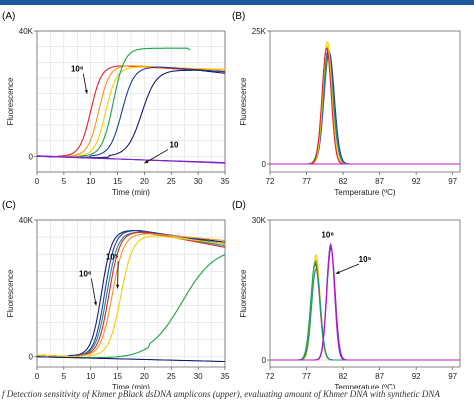 This screenshot has height=402, width=474. What do you see at coordinates (259, 31) in the screenshot?
I see `y-tick-label: 25K` at bounding box center [259, 31].